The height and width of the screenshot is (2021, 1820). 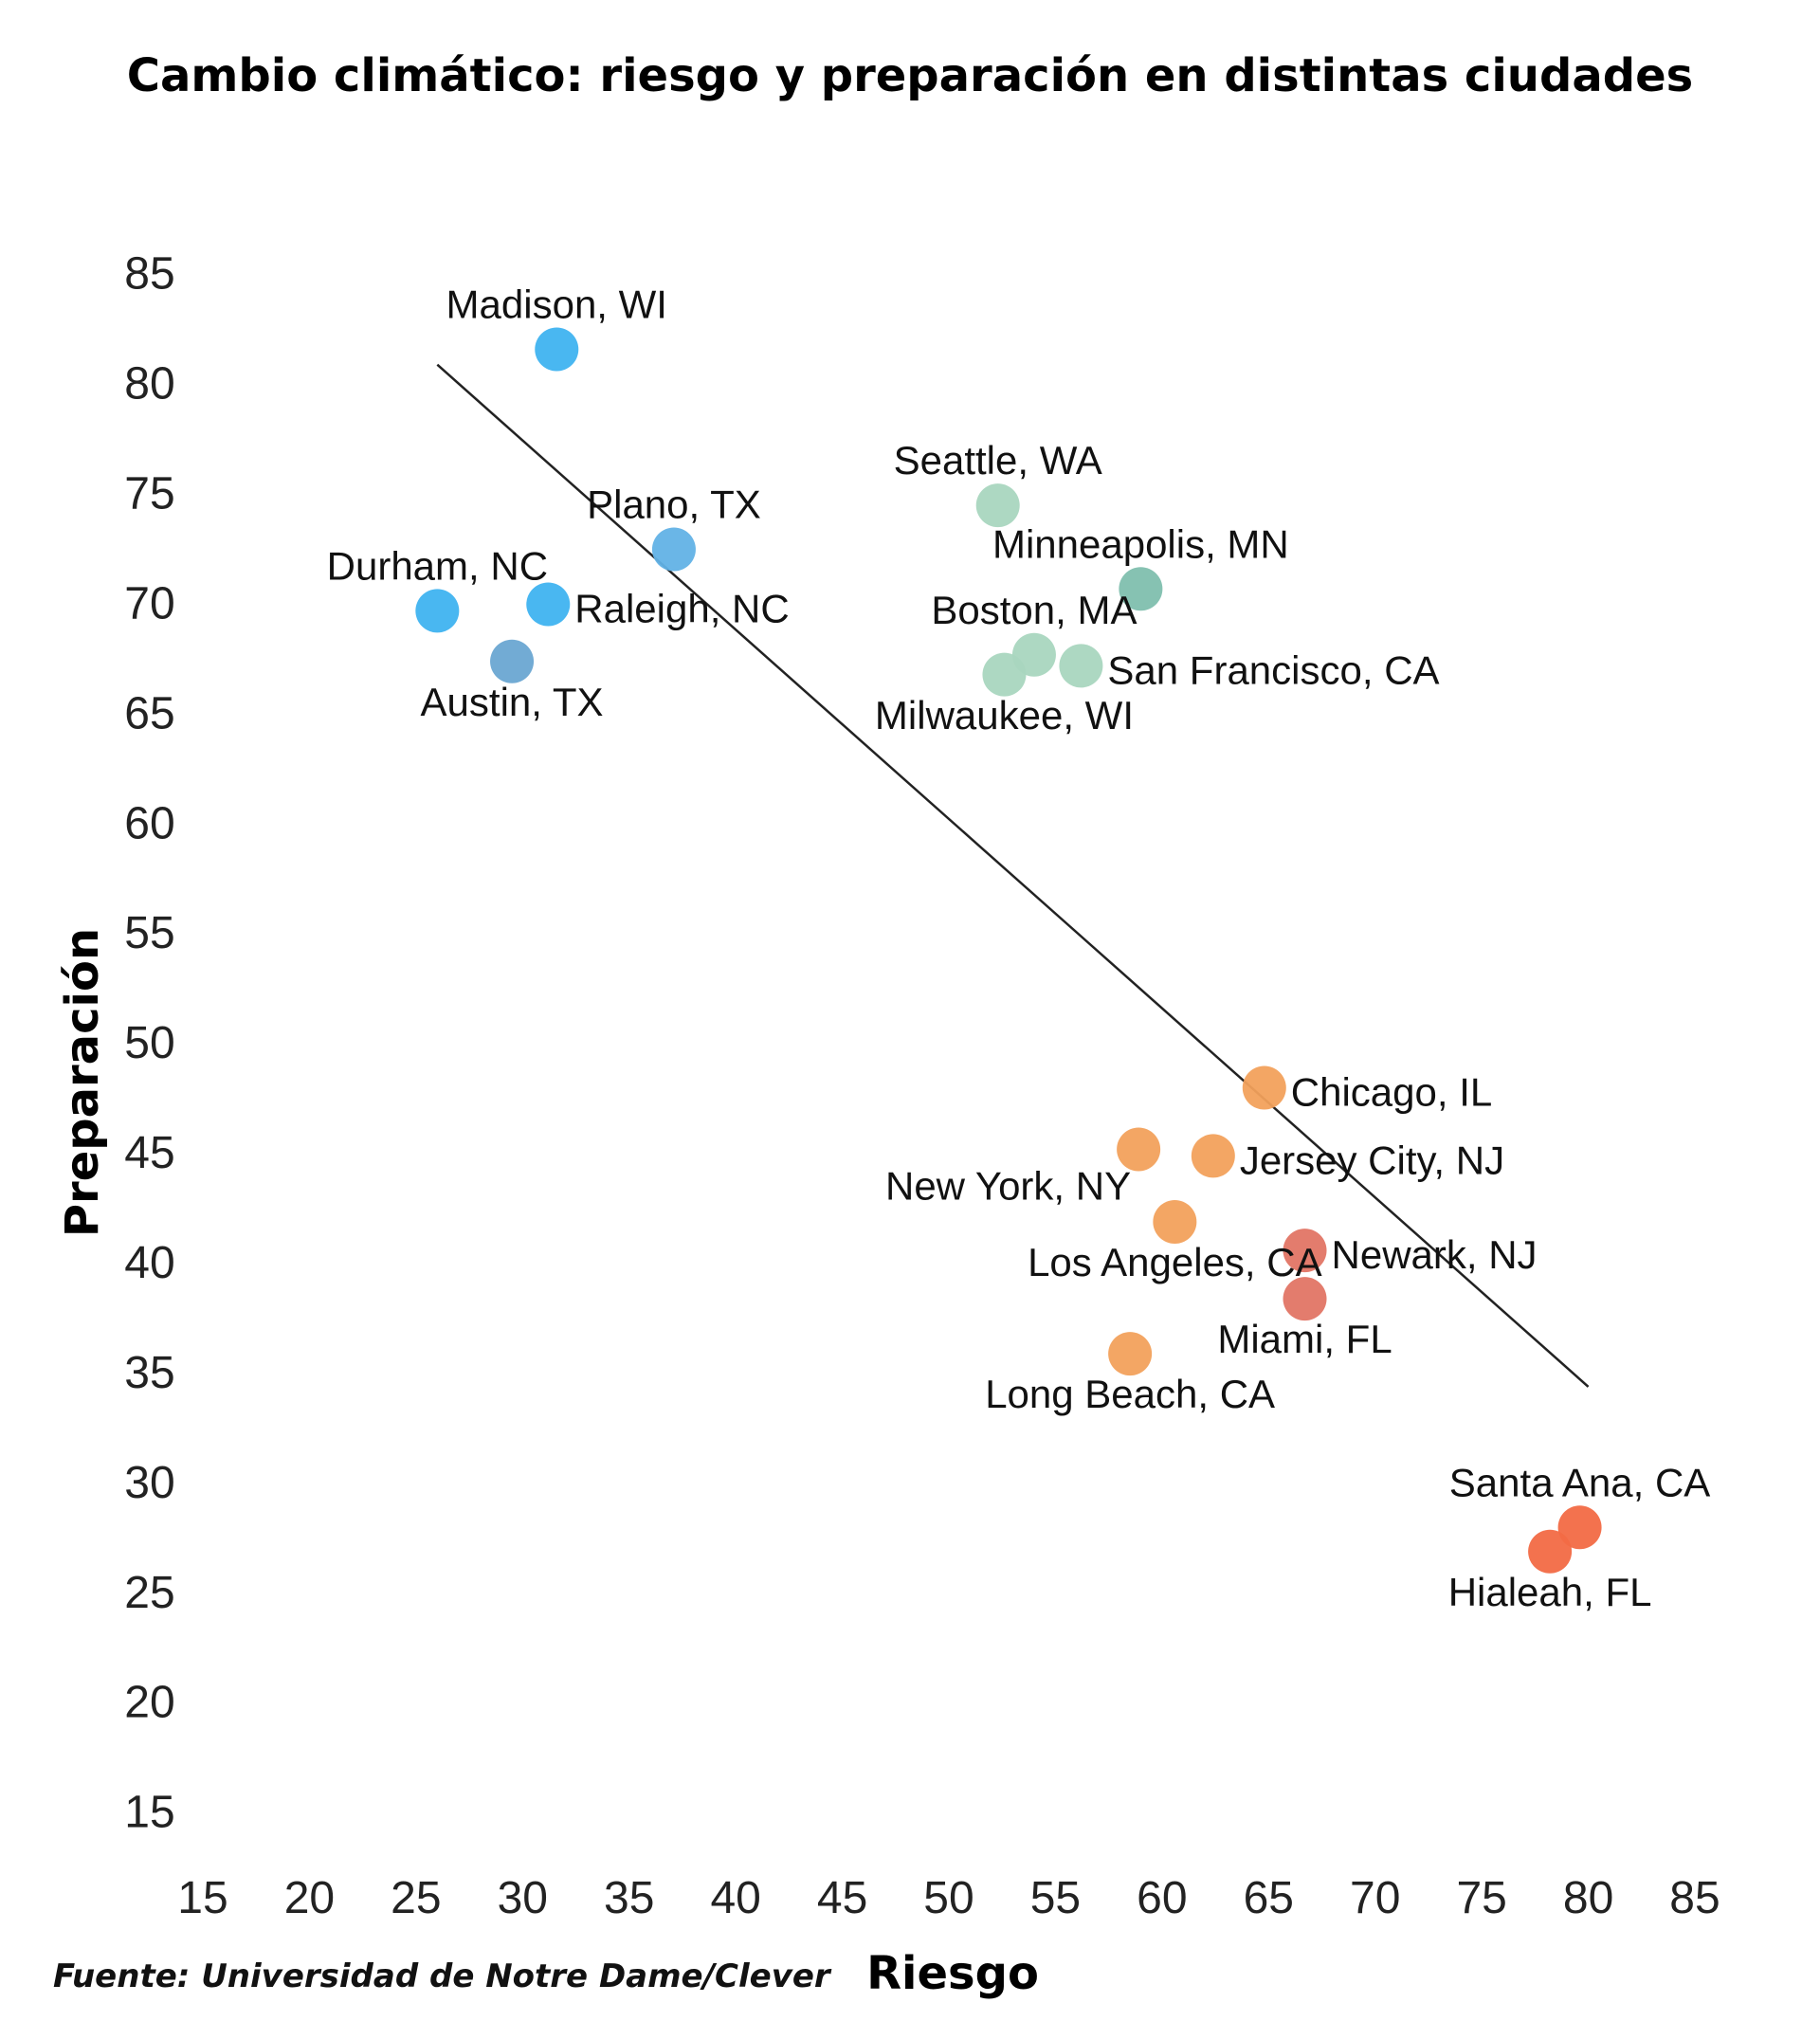 I want to click on y-tick-label: 60, so click(x=149, y=823).